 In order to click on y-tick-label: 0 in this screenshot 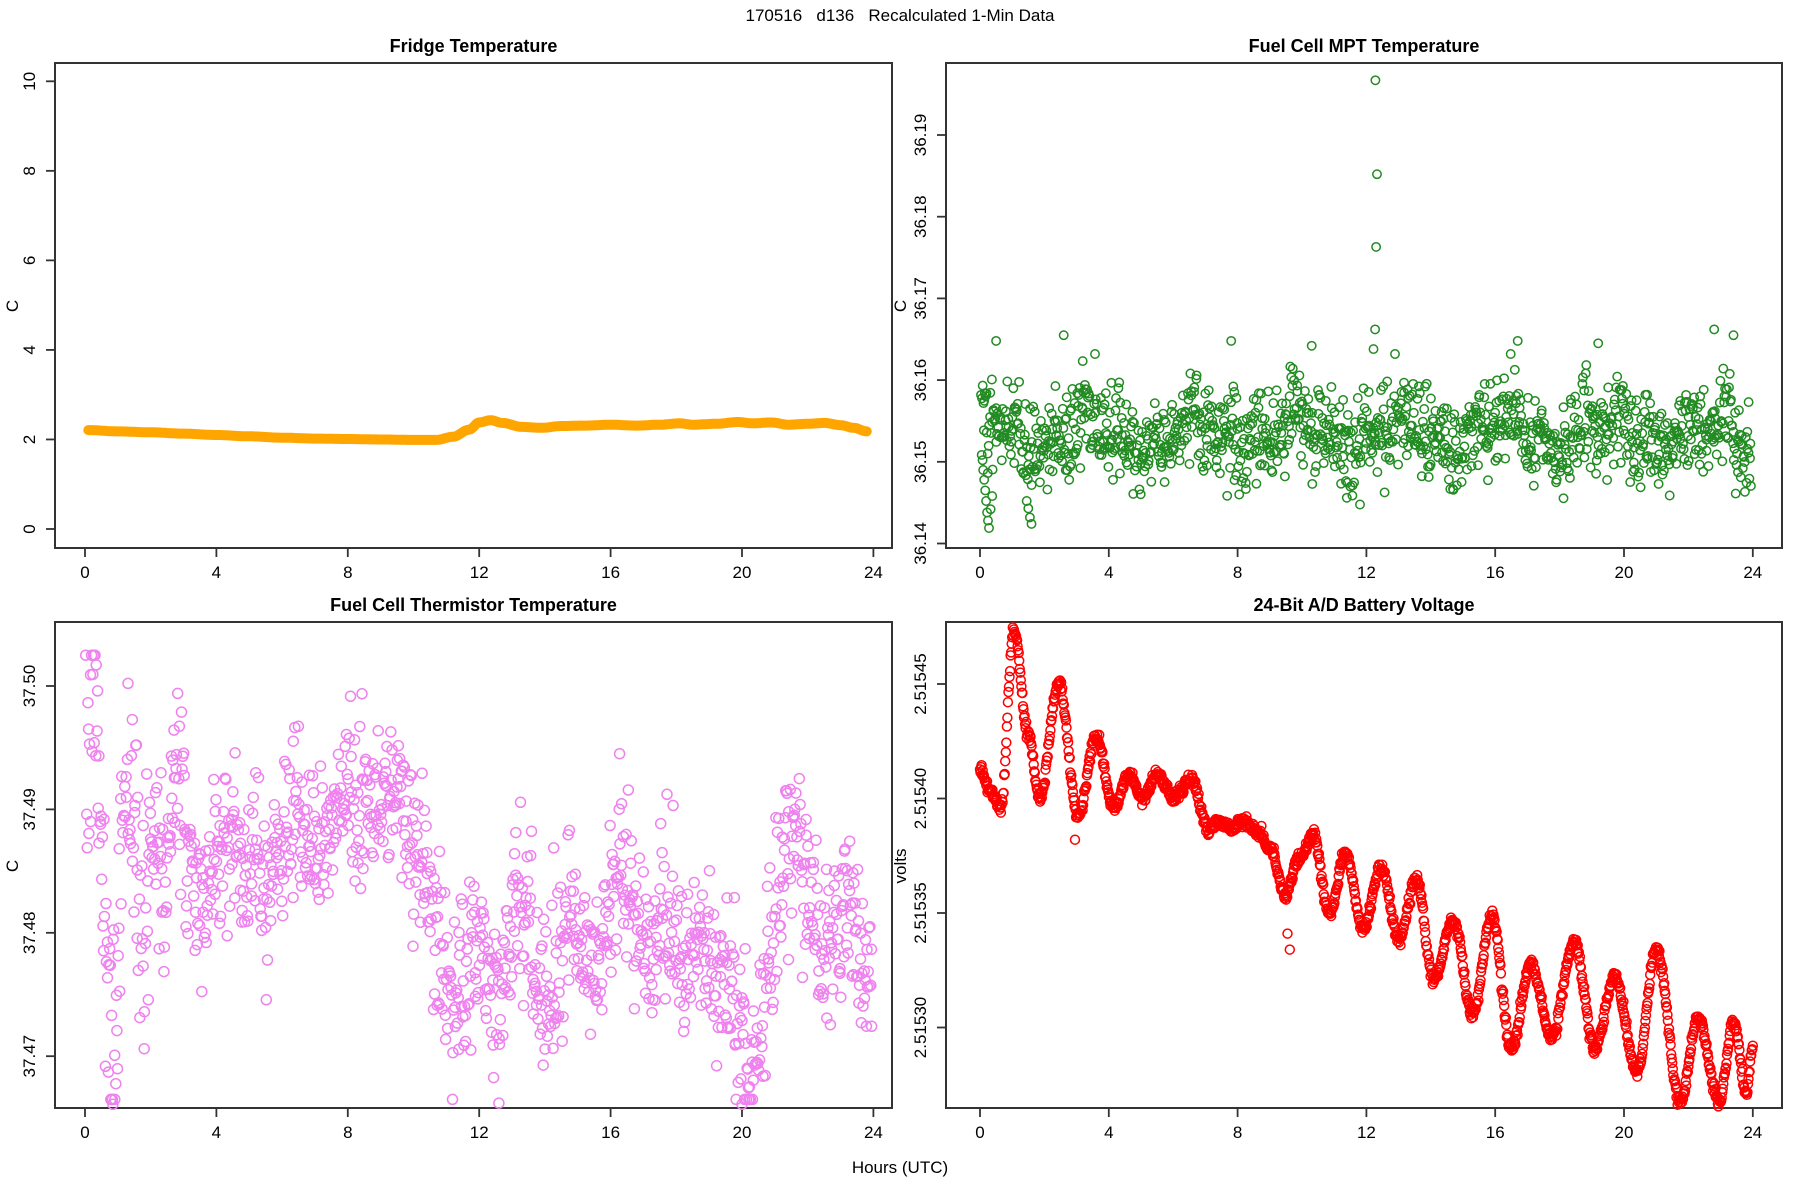, I will do `click(29, 528)`.